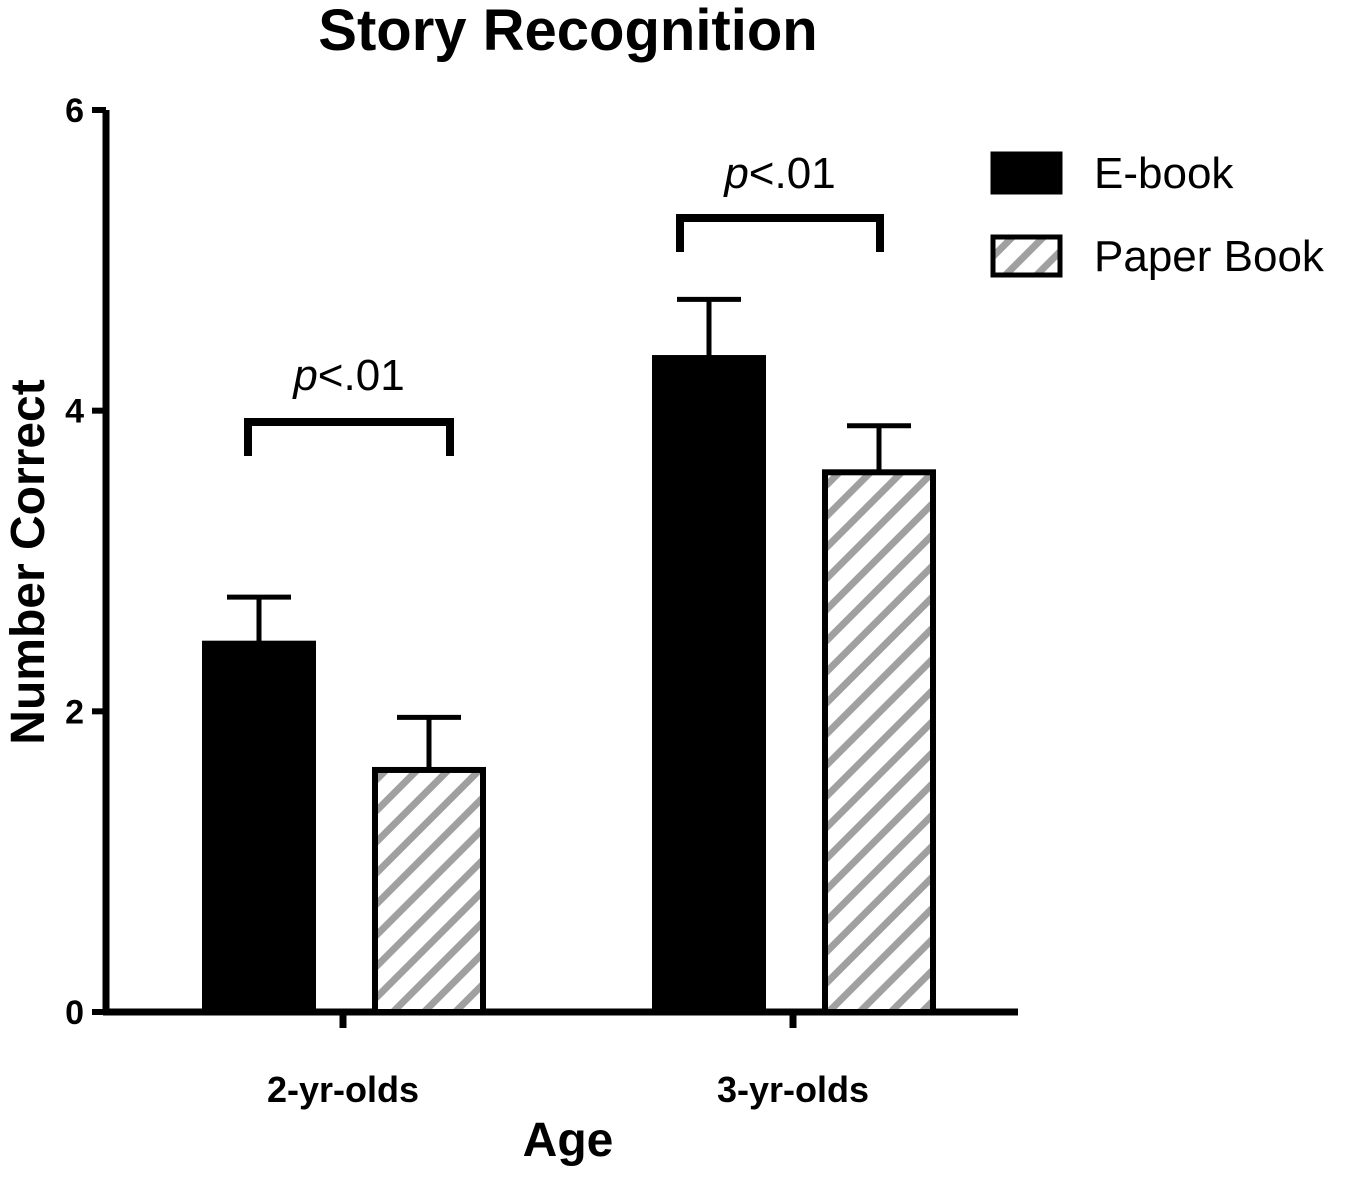 The image size is (1349, 1179). Describe the element at coordinates (568, 1140) in the screenshot. I see `x-axis-title: Age` at that location.